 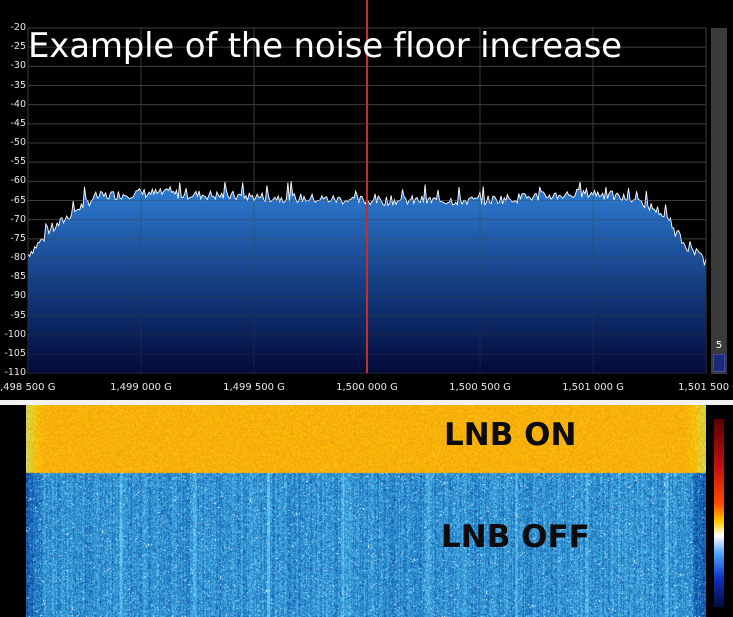 What do you see at coordinates (141, 387) in the screenshot?
I see `x-tick-label: 1,499 000 G` at bounding box center [141, 387].